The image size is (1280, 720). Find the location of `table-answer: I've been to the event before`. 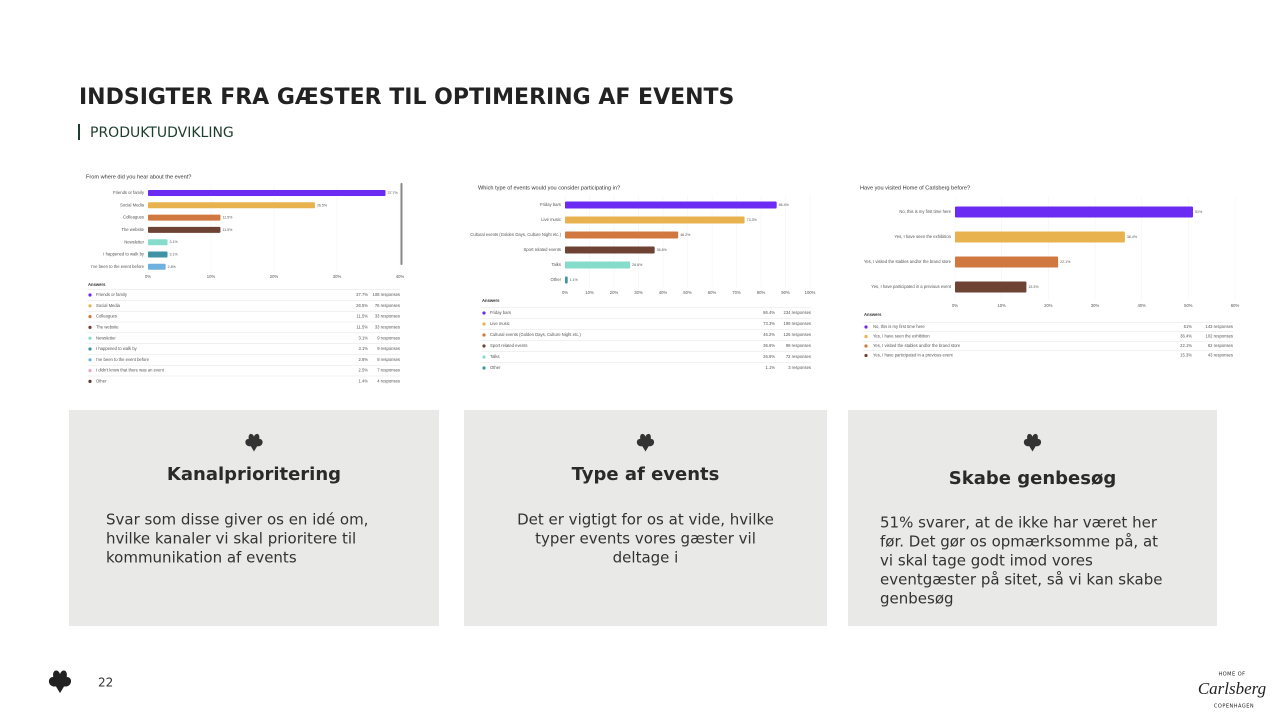

table-answer: I've been to the event before is located at coordinates (123, 359).